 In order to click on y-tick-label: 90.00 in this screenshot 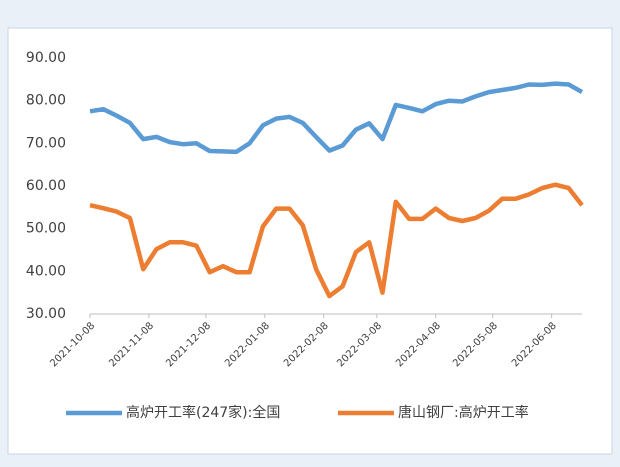, I will do `click(46, 58)`.